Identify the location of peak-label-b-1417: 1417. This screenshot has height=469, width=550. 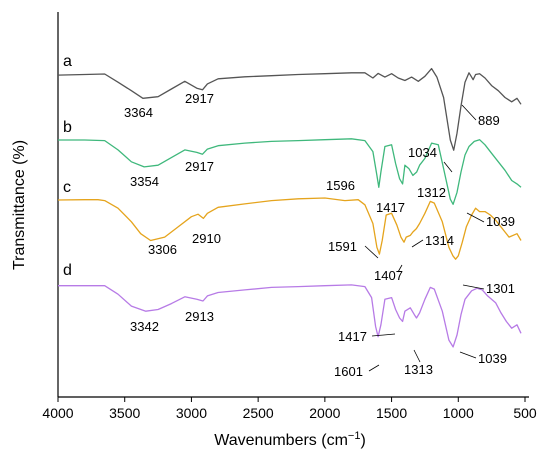
(390, 207).